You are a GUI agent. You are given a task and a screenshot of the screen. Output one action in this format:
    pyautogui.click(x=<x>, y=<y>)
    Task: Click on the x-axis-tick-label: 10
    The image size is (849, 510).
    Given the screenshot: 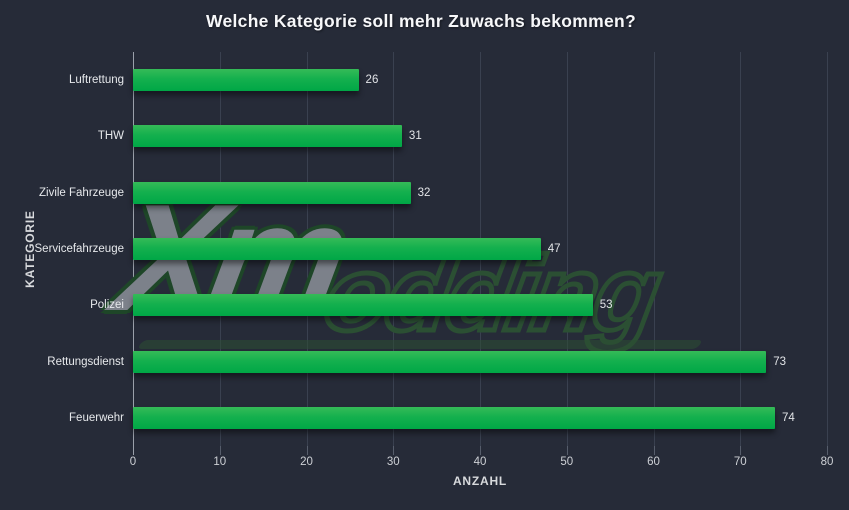 What is the action you would take?
    pyautogui.click(x=220, y=462)
    